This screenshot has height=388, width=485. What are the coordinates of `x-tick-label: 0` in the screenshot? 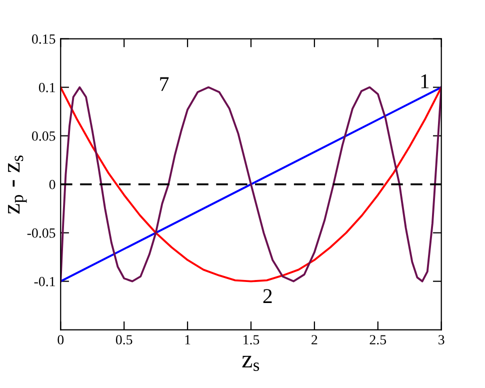 It's located at (61, 339).